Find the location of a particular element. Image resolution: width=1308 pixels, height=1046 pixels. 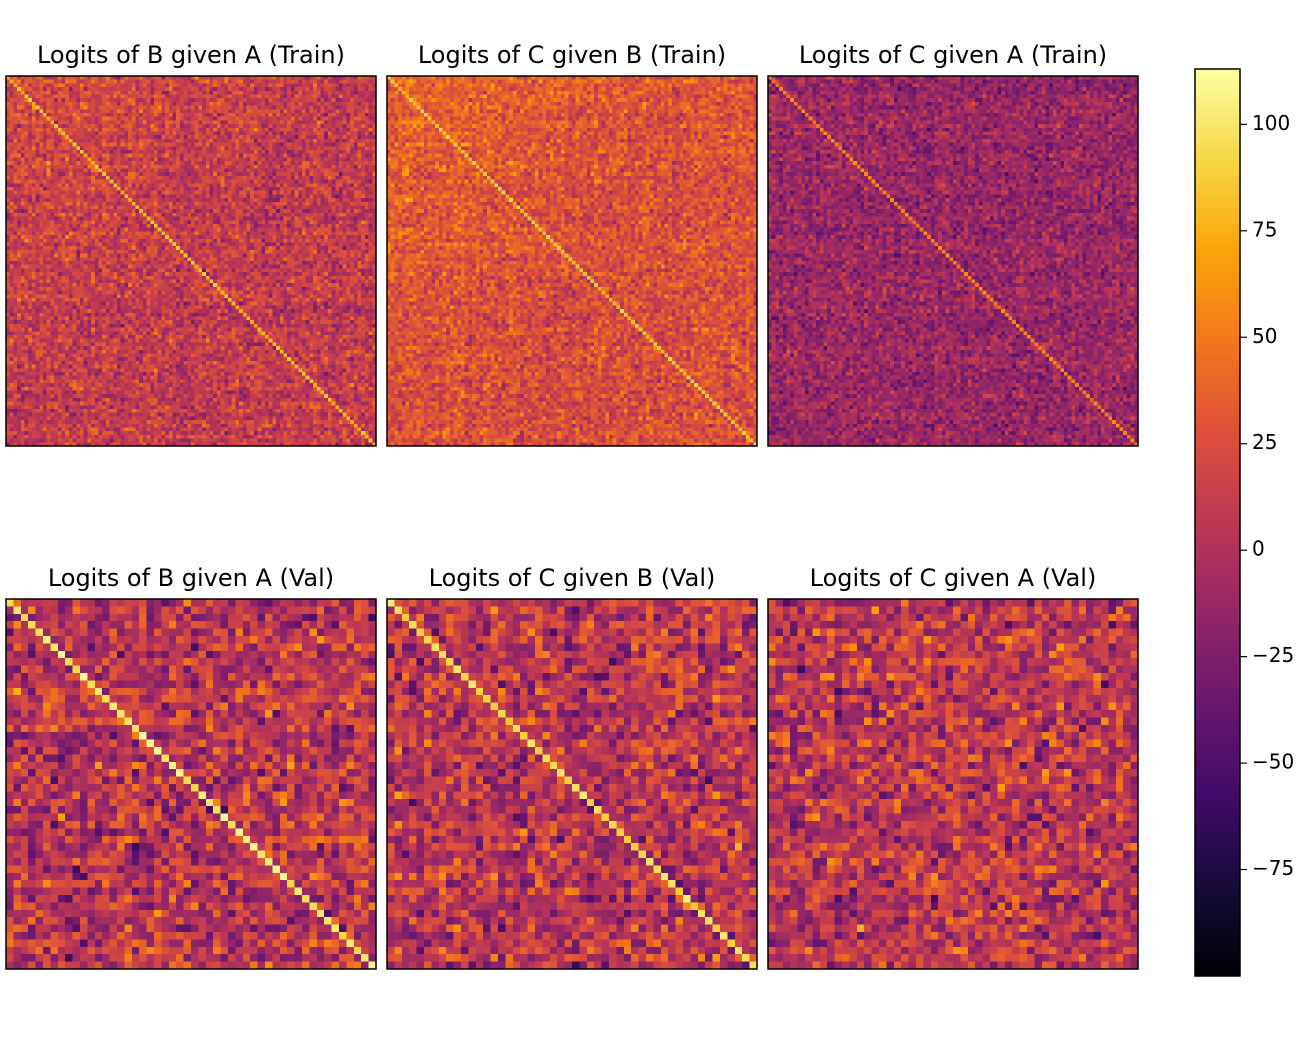

heatmap-panel-3: Logits of C given A (Train) is located at coordinates (953, 244).